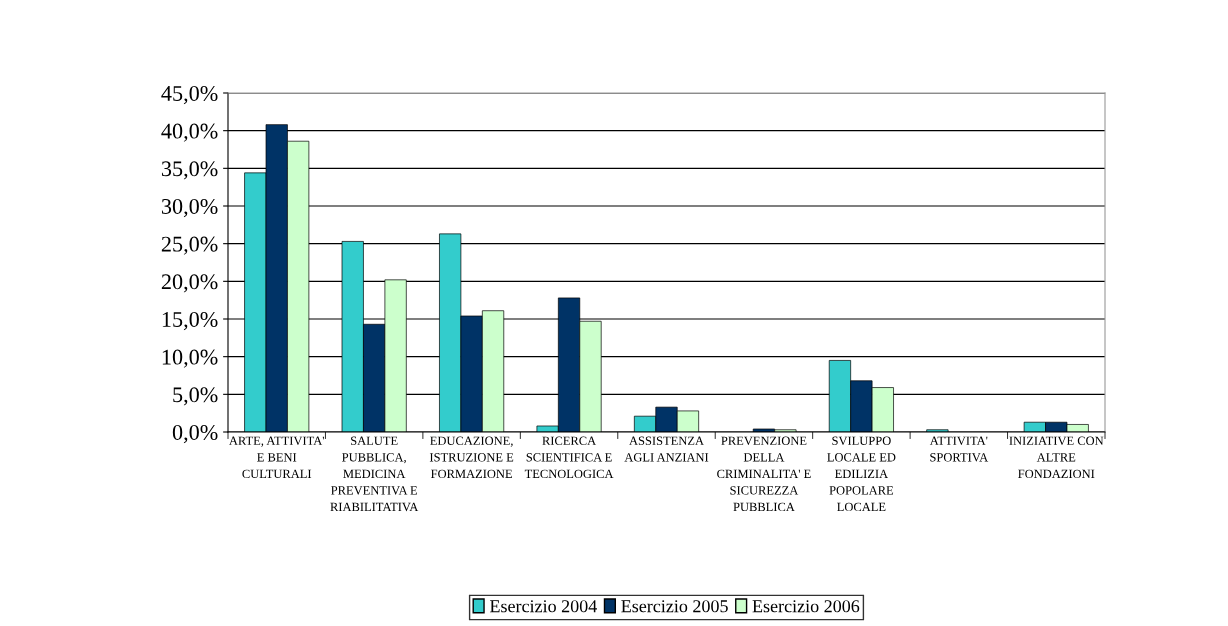 The image size is (1228, 626). I want to click on x-tick-label: ARTE, ATTIVITA' E BENI CULTURALI, so click(277, 457).